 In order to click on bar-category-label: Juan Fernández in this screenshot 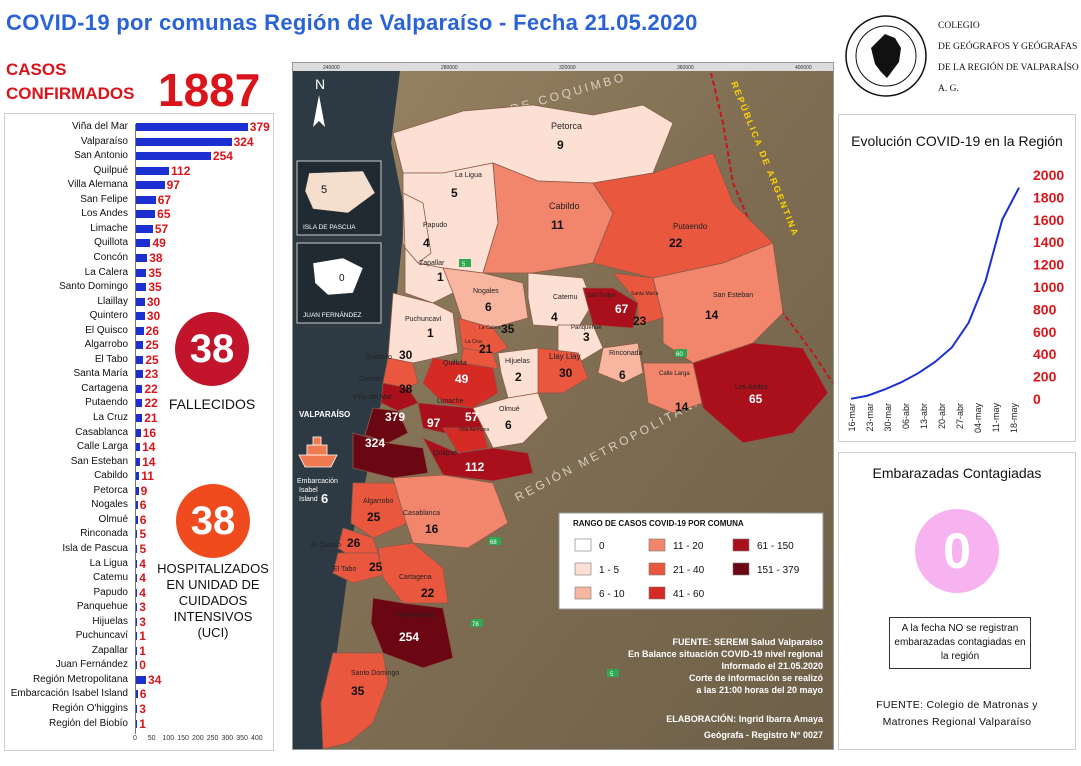, I will do `click(91, 665)`.